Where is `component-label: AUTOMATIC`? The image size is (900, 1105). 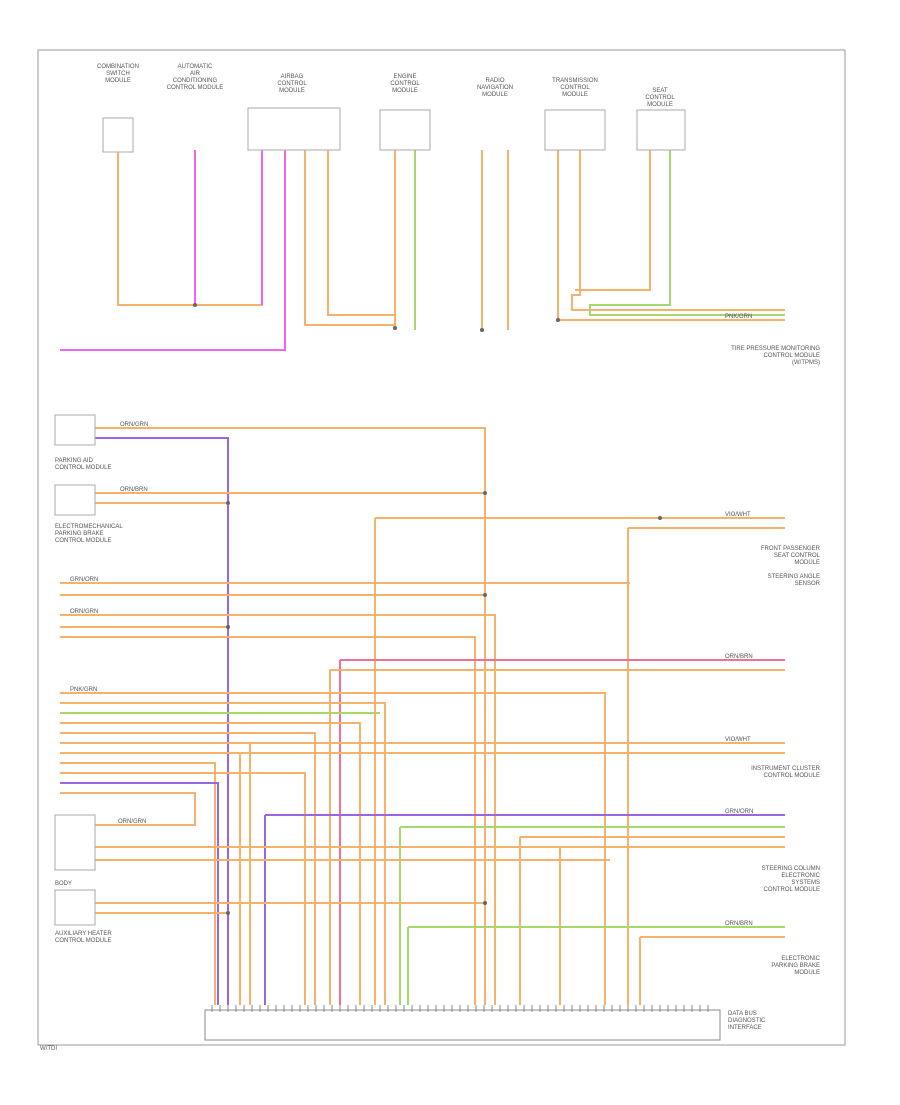
component-label: AUTOMATIC is located at coordinates (195, 67).